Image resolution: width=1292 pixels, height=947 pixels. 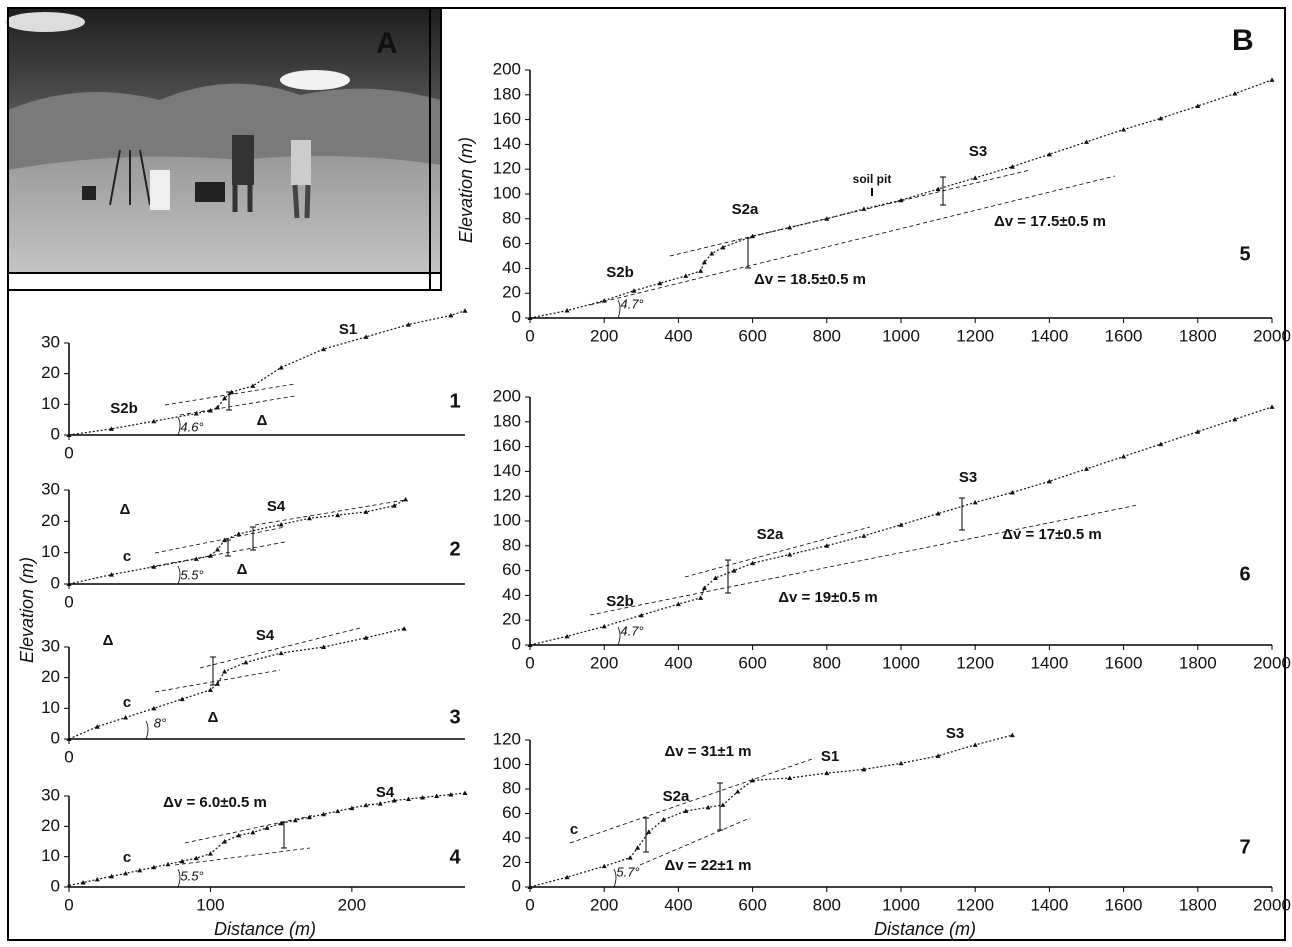 I want to click on annotation: 4.7°, so click(x=631, y=630).